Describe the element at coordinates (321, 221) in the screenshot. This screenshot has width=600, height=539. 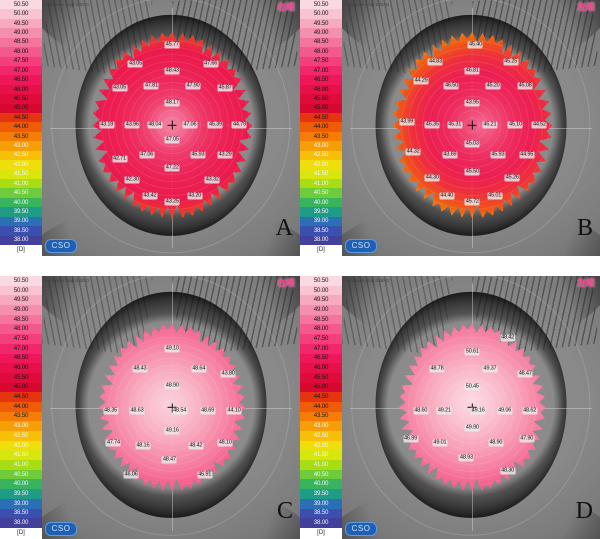
I see `scale-tick-label: 39.00` at that location.